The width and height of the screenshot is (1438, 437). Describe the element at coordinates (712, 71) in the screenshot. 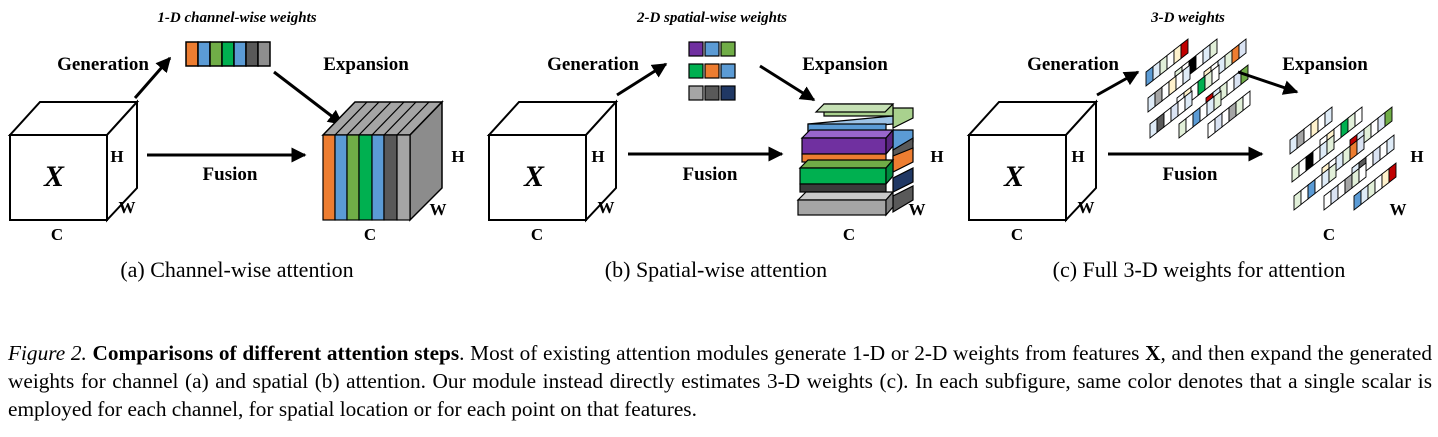

I see `spatial-weight-grid` at that location.